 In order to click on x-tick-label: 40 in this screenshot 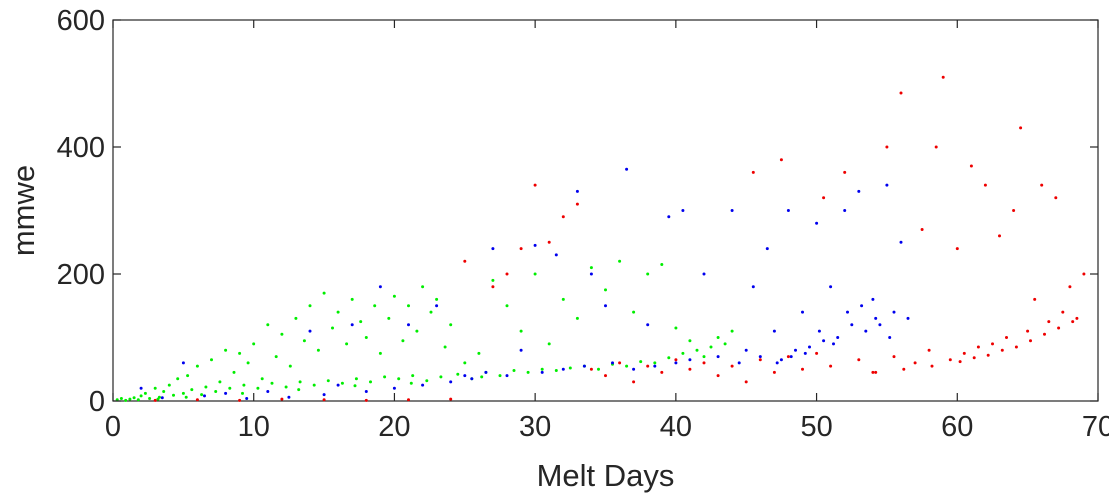, I will do `click(676, 427)`.